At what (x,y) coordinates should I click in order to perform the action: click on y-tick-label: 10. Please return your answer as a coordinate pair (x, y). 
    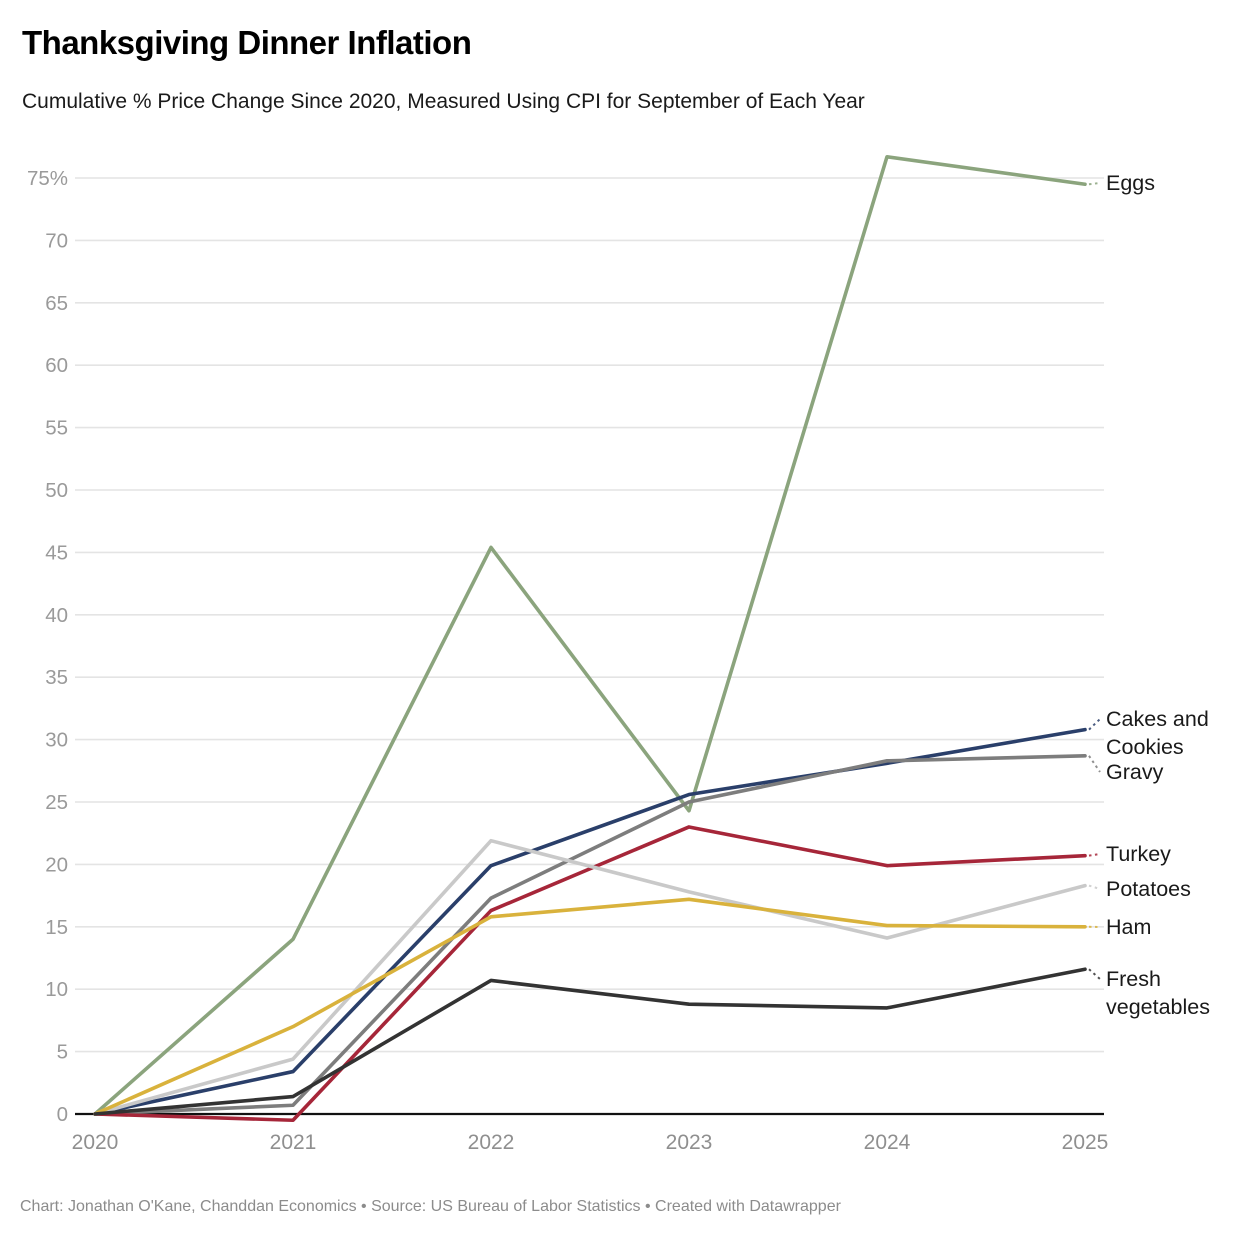
    Looking at the image, I should click on (56, 989).